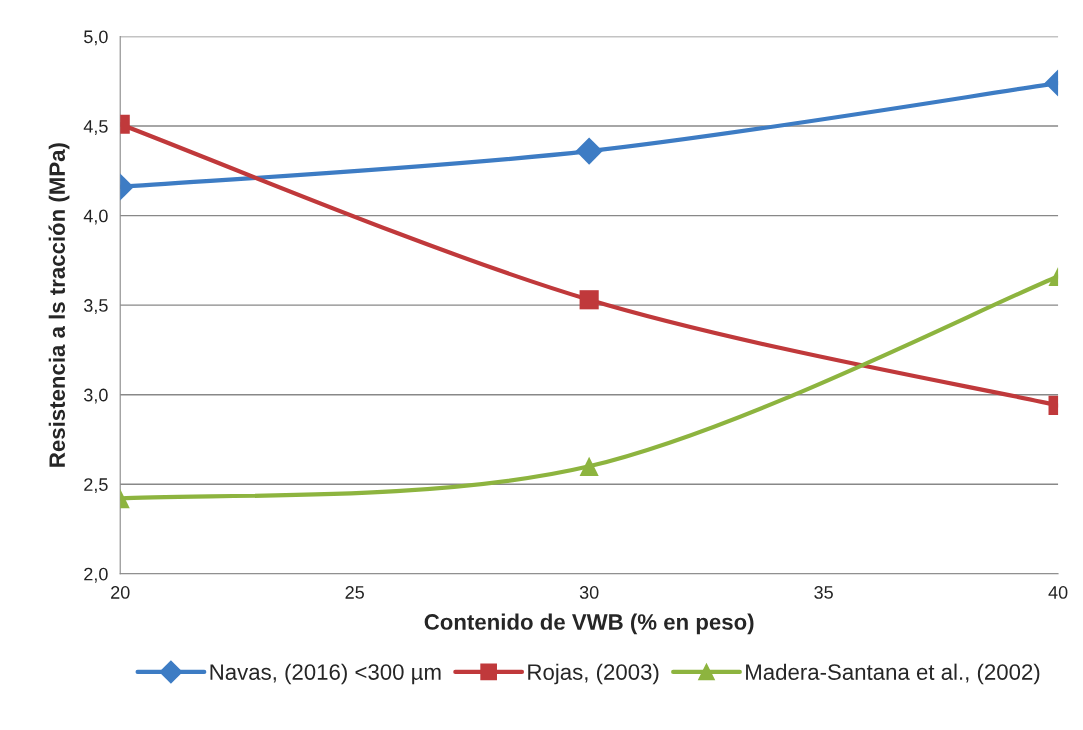 This screenshot has height=730, width=1083. What do you see at coordinates (96, 306) in the screenshot?
I see `y-tick-label: 3,5` at bounding box center [96, 306].